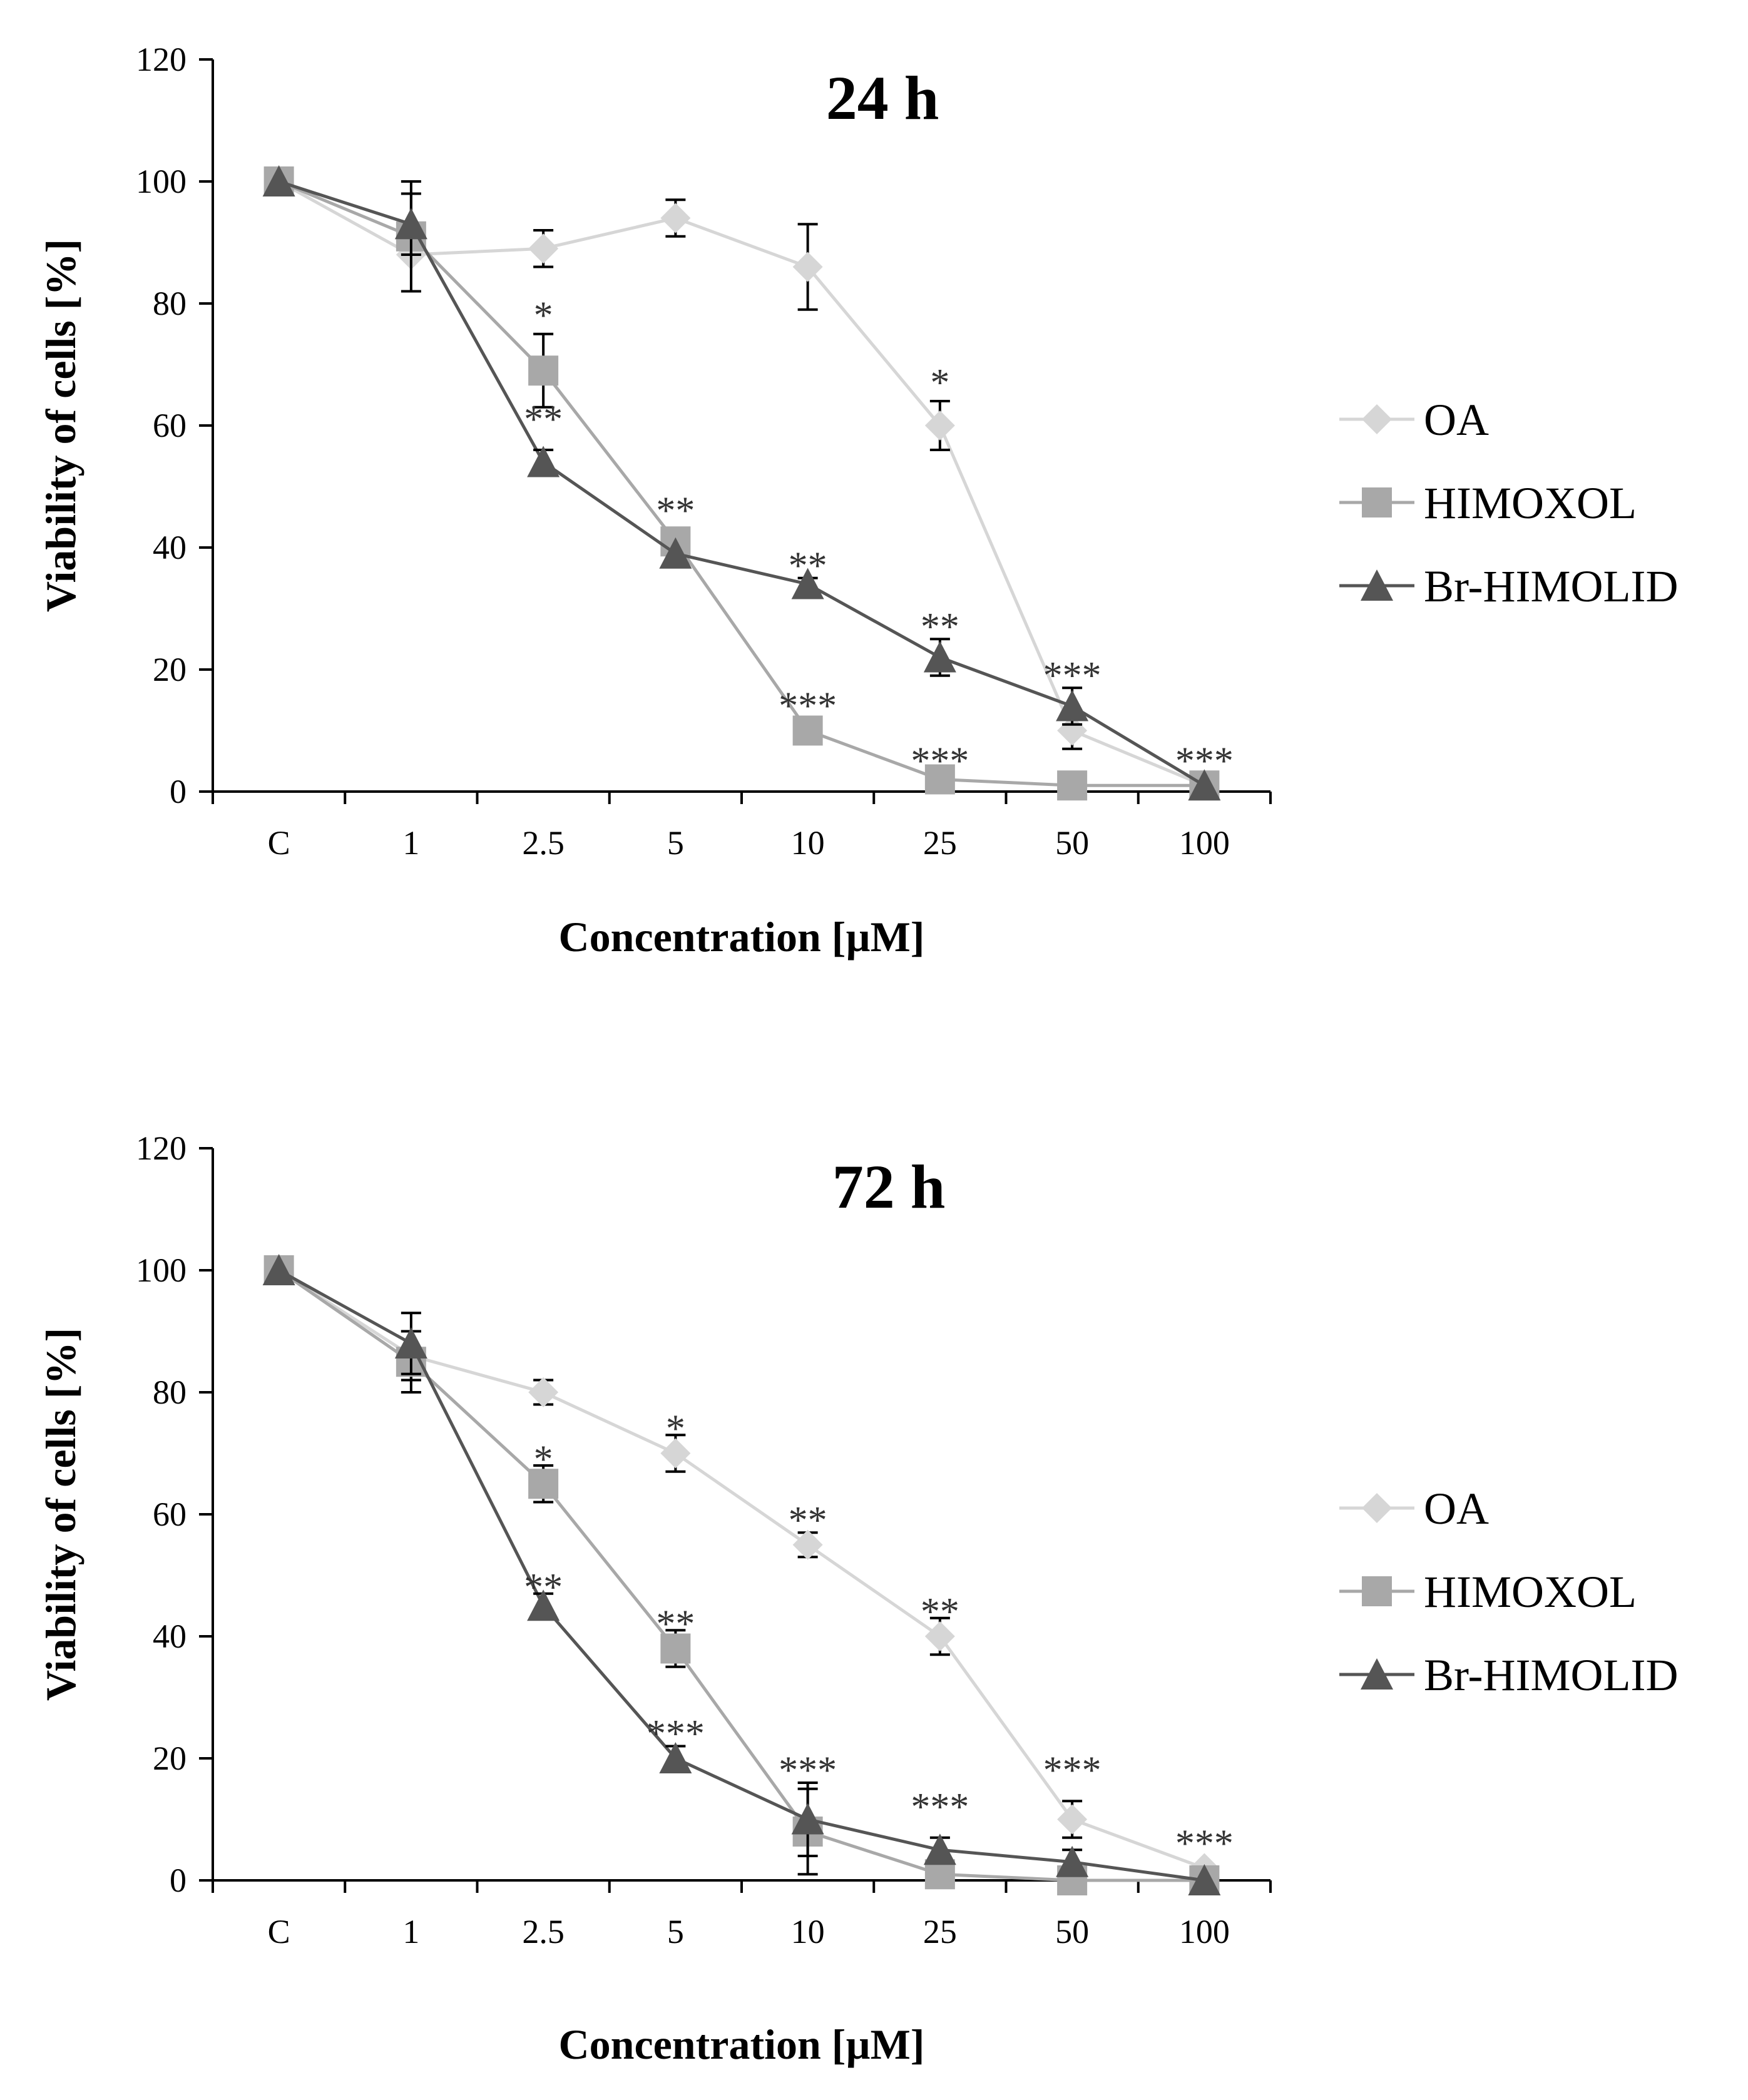 This screenshot has height=2100, width=1748. Describe the element at coordinates (279, 1931) in the screenshot. I see `x-tick-label: C` at that location.